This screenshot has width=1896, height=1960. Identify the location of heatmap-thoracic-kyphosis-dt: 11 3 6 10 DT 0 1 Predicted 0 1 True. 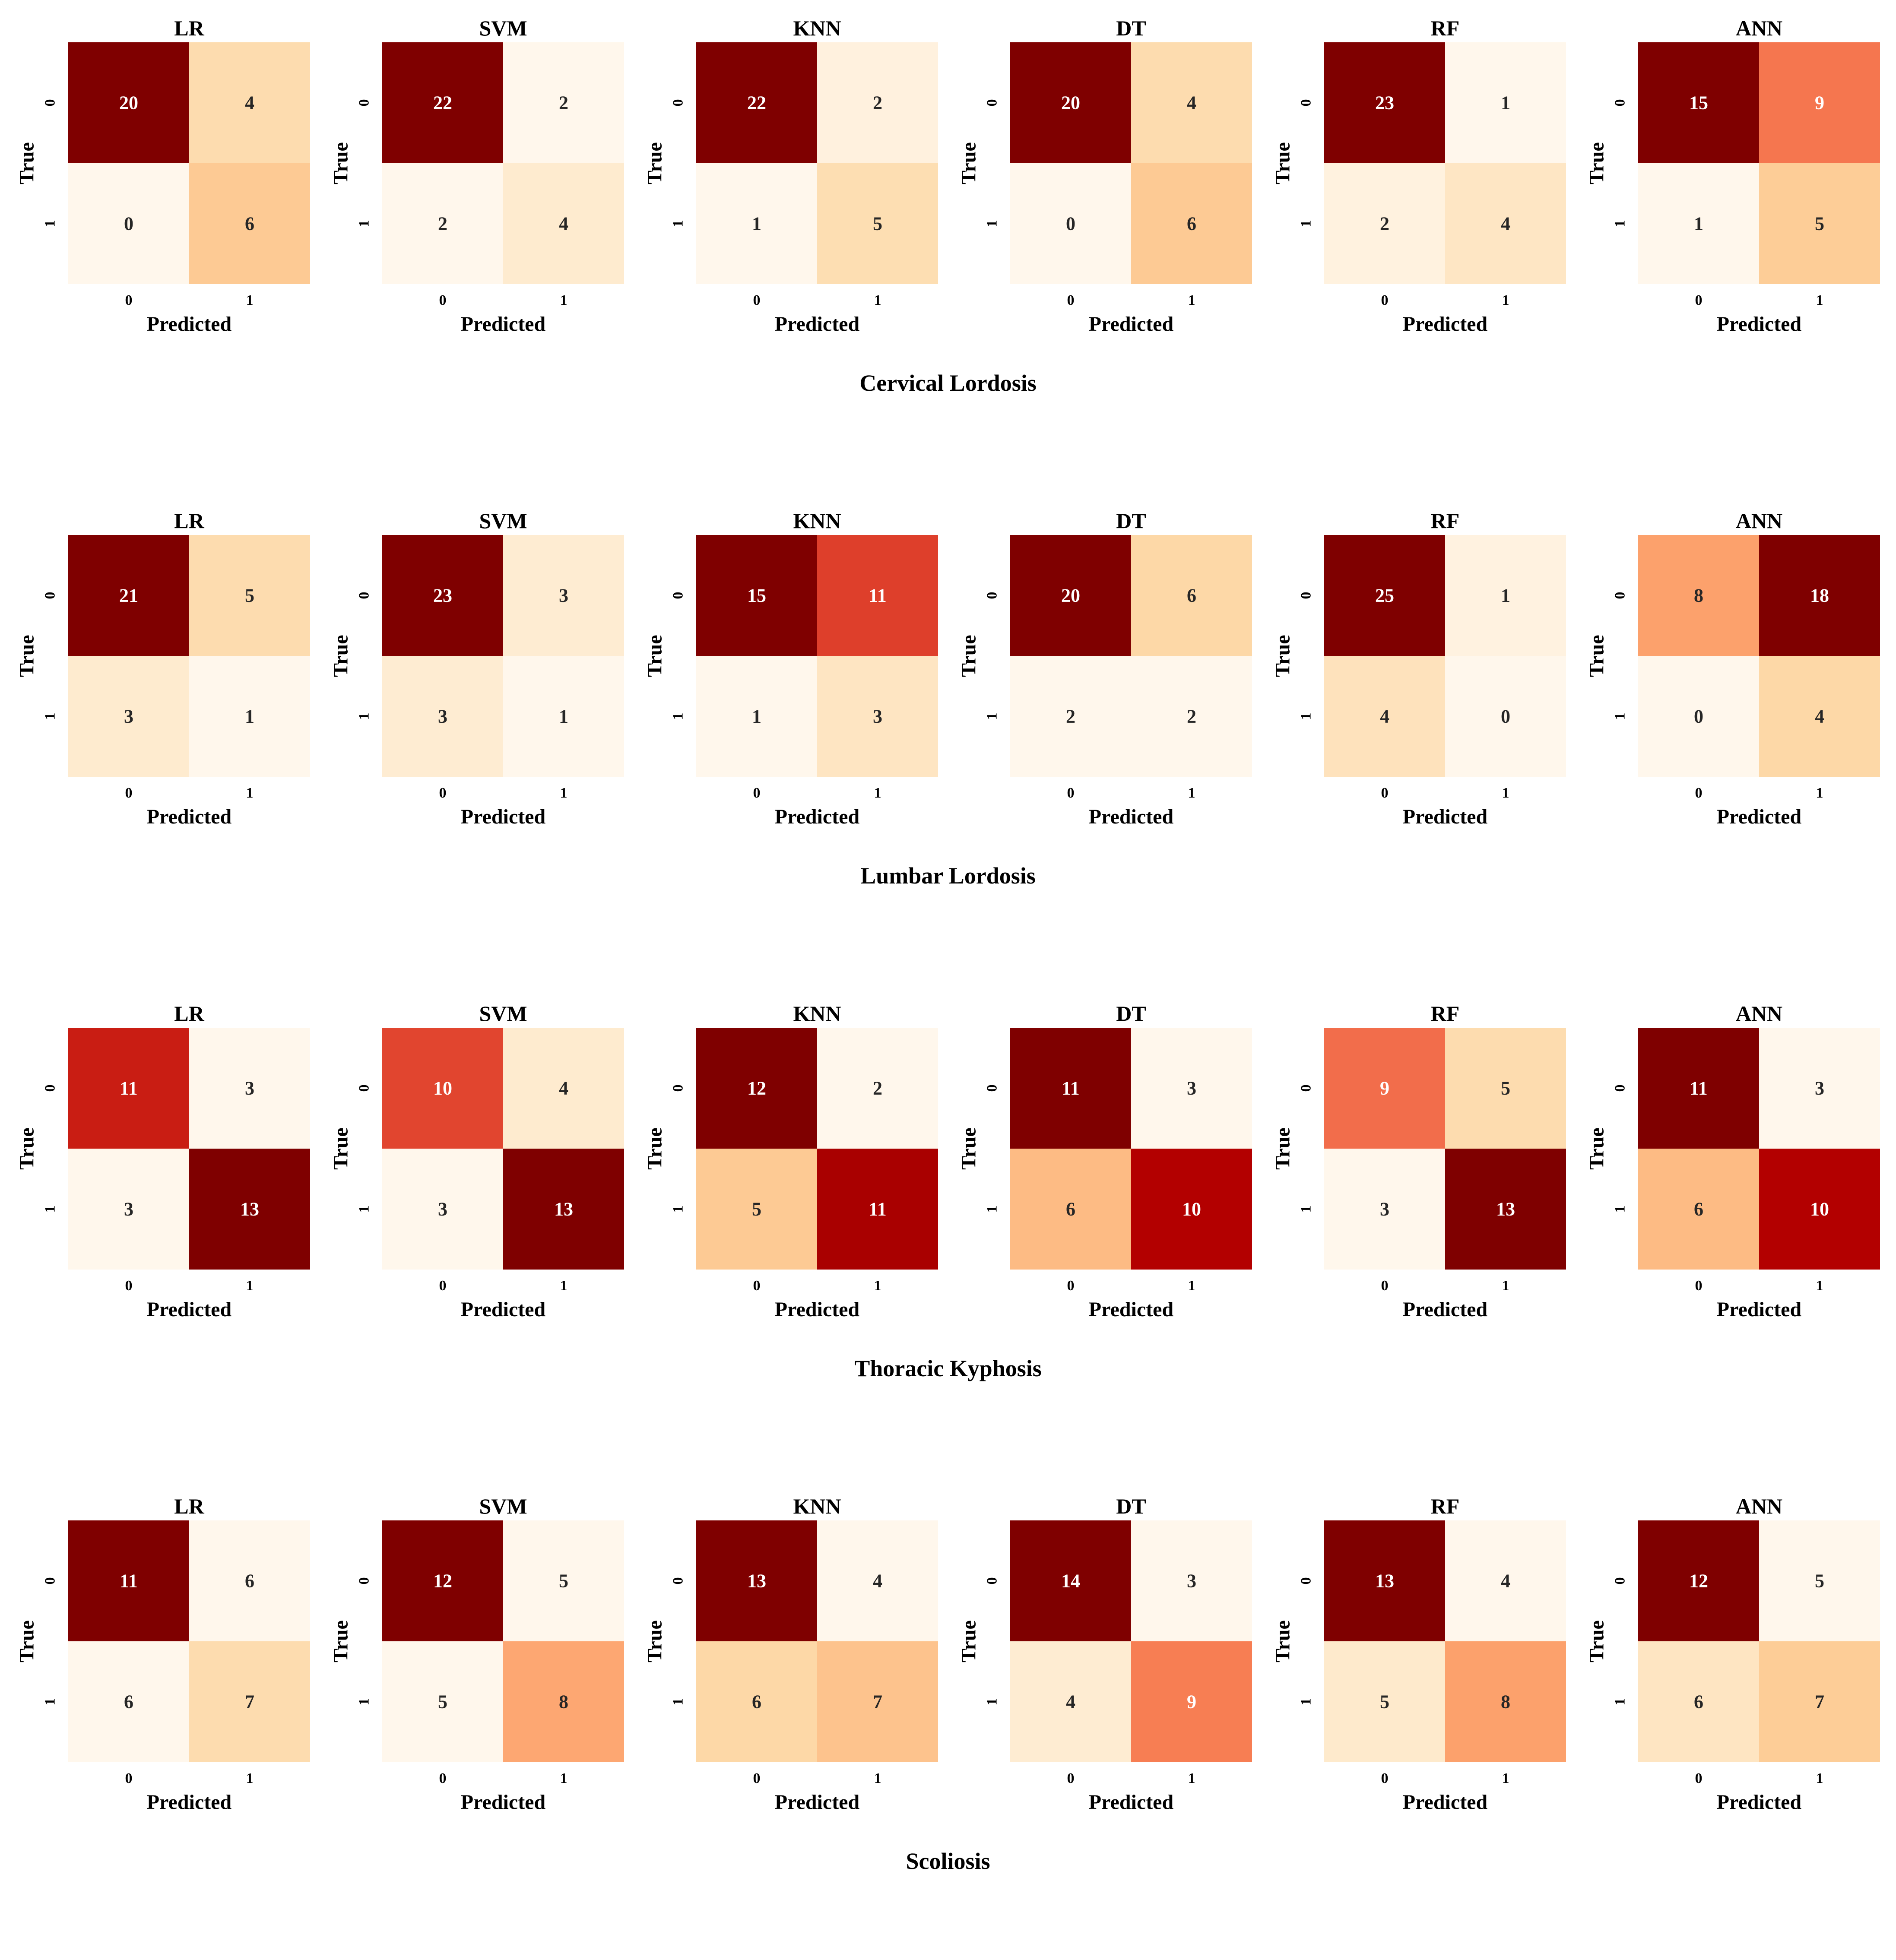
(1105, 1161).